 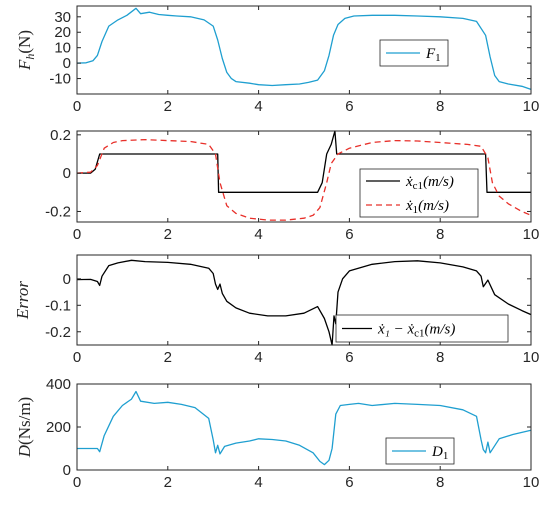 I want to click on legend-box, so click(x=419, y=193).